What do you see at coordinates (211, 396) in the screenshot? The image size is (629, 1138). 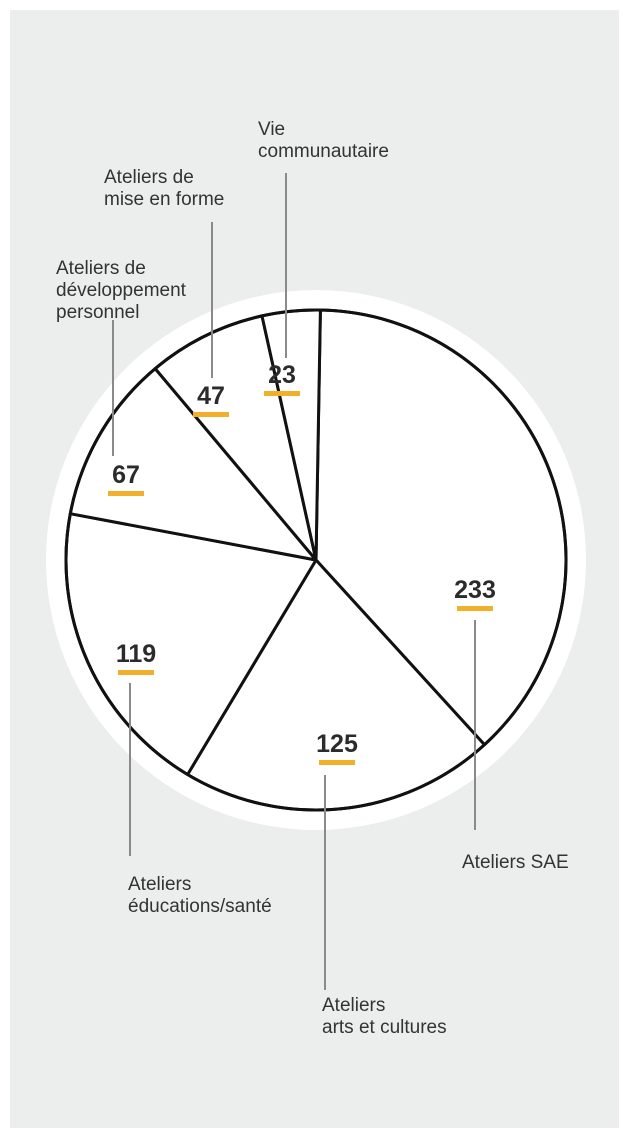 I see `value-label: 47` at bounding box center [211, 396].